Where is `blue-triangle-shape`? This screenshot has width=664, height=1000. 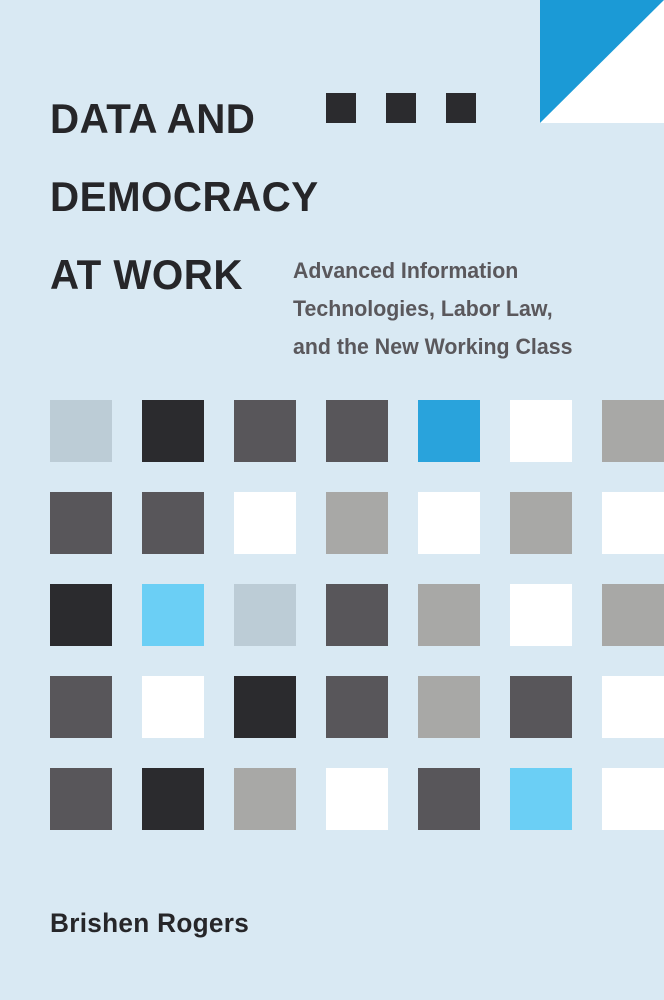
blue-triangle-shape is located at coordinates (602, 61).